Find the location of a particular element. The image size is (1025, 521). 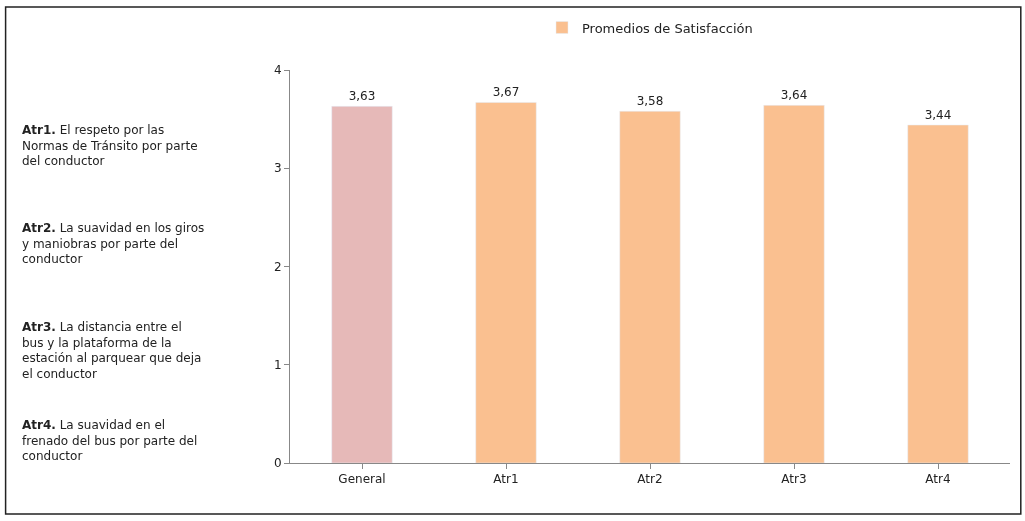

text: Atr1. El respeto por las Normas de Tránsito por parte del conductor is located at coordinates (110, 146).